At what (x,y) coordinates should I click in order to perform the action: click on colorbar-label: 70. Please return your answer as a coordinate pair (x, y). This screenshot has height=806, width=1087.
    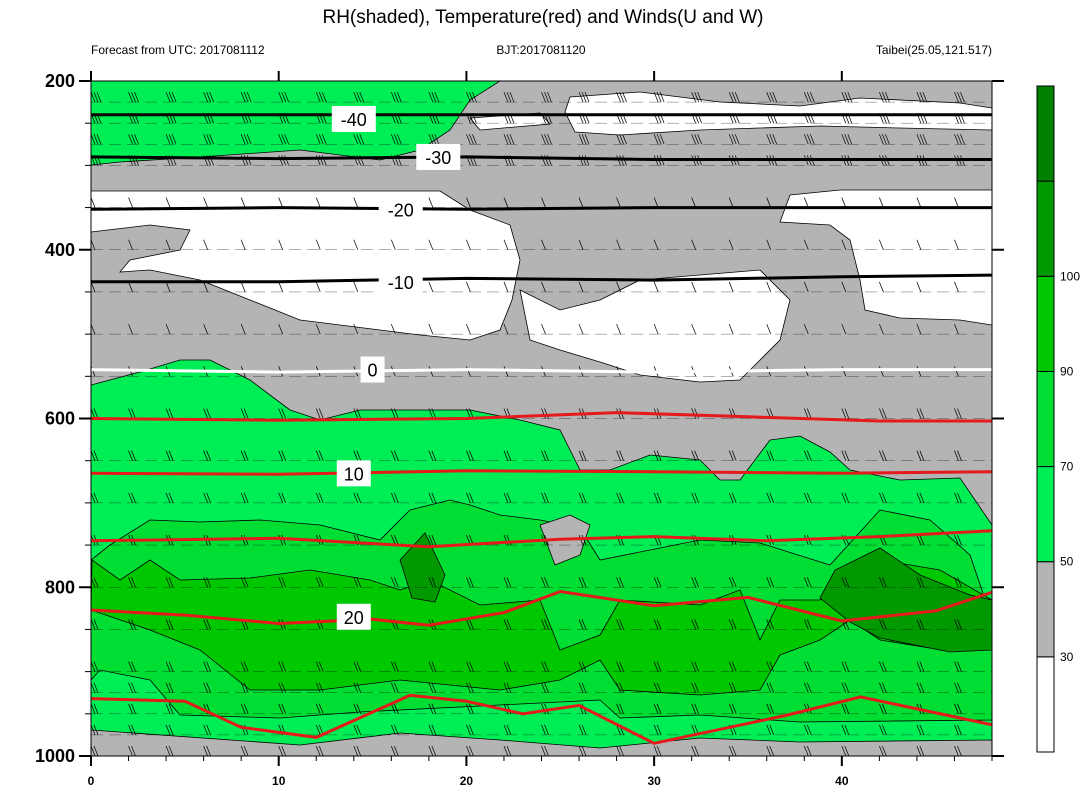
    Looking at the image, I should click on (1067, 467).